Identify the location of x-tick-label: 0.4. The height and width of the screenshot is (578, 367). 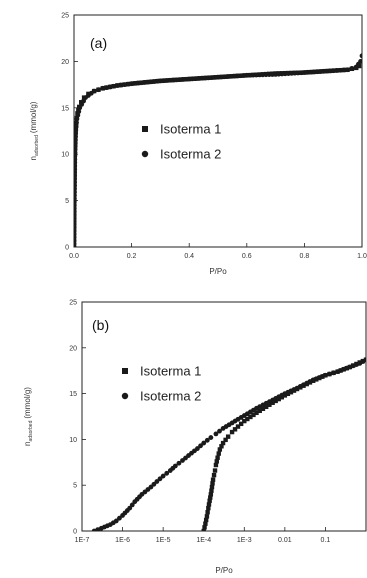
(189, 256).